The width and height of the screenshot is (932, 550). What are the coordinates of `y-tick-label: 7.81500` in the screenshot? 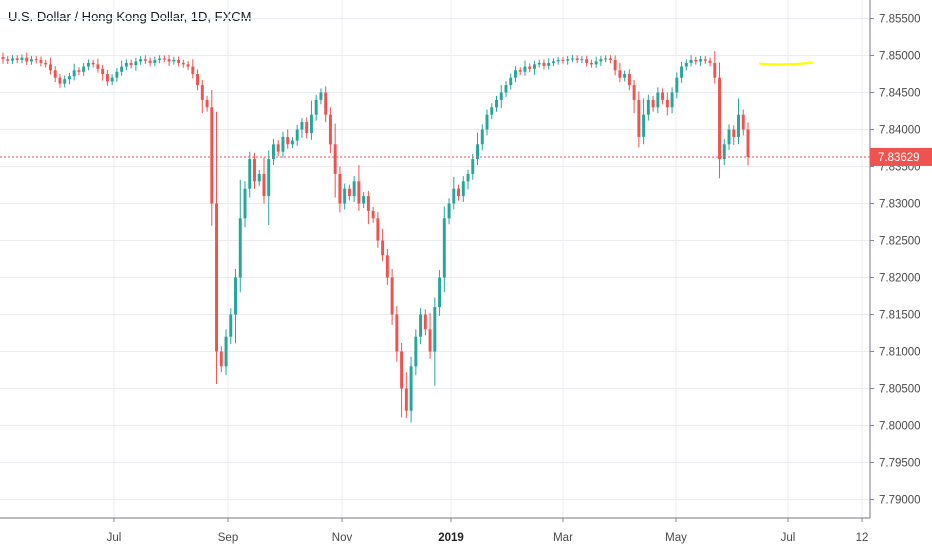 It's located at (900, 316).